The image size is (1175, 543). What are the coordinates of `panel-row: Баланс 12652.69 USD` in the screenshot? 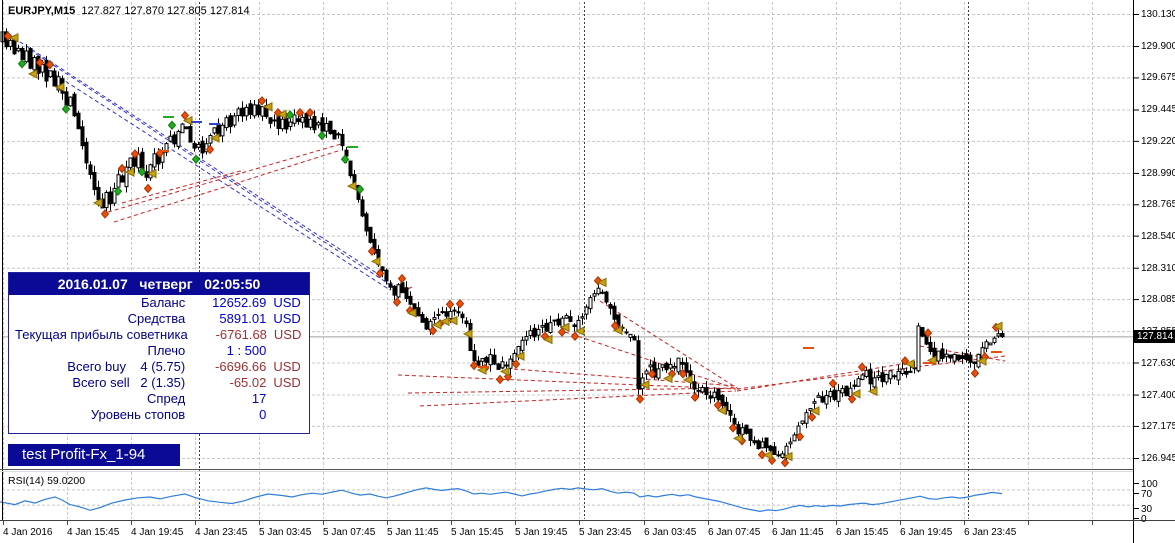 It's located at (159, 303).